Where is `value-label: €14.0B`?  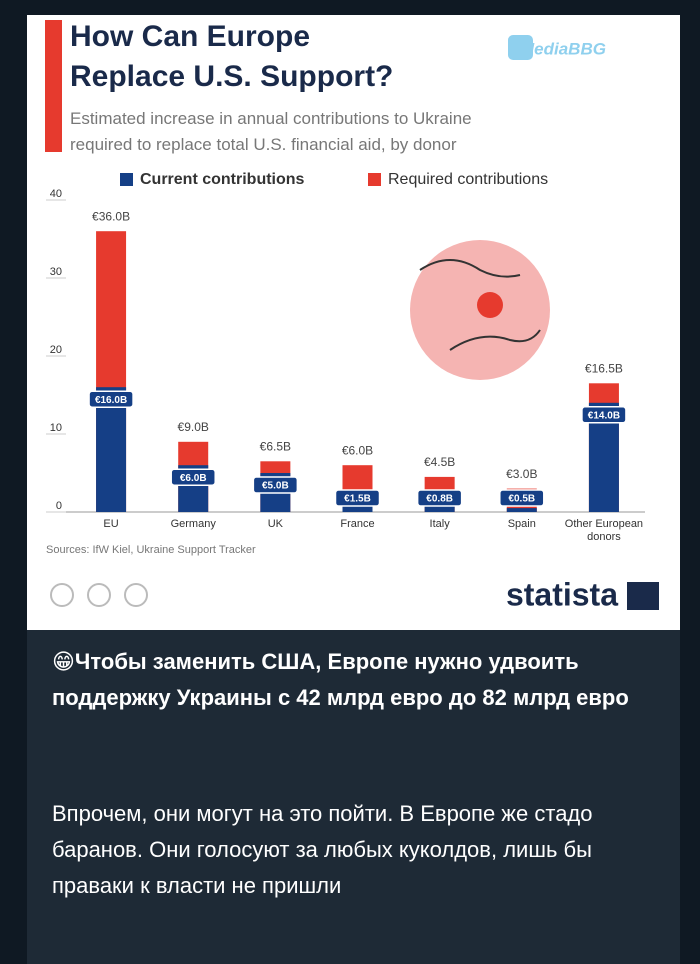 value-label: €14.0B is located at coordinates (604, 415).